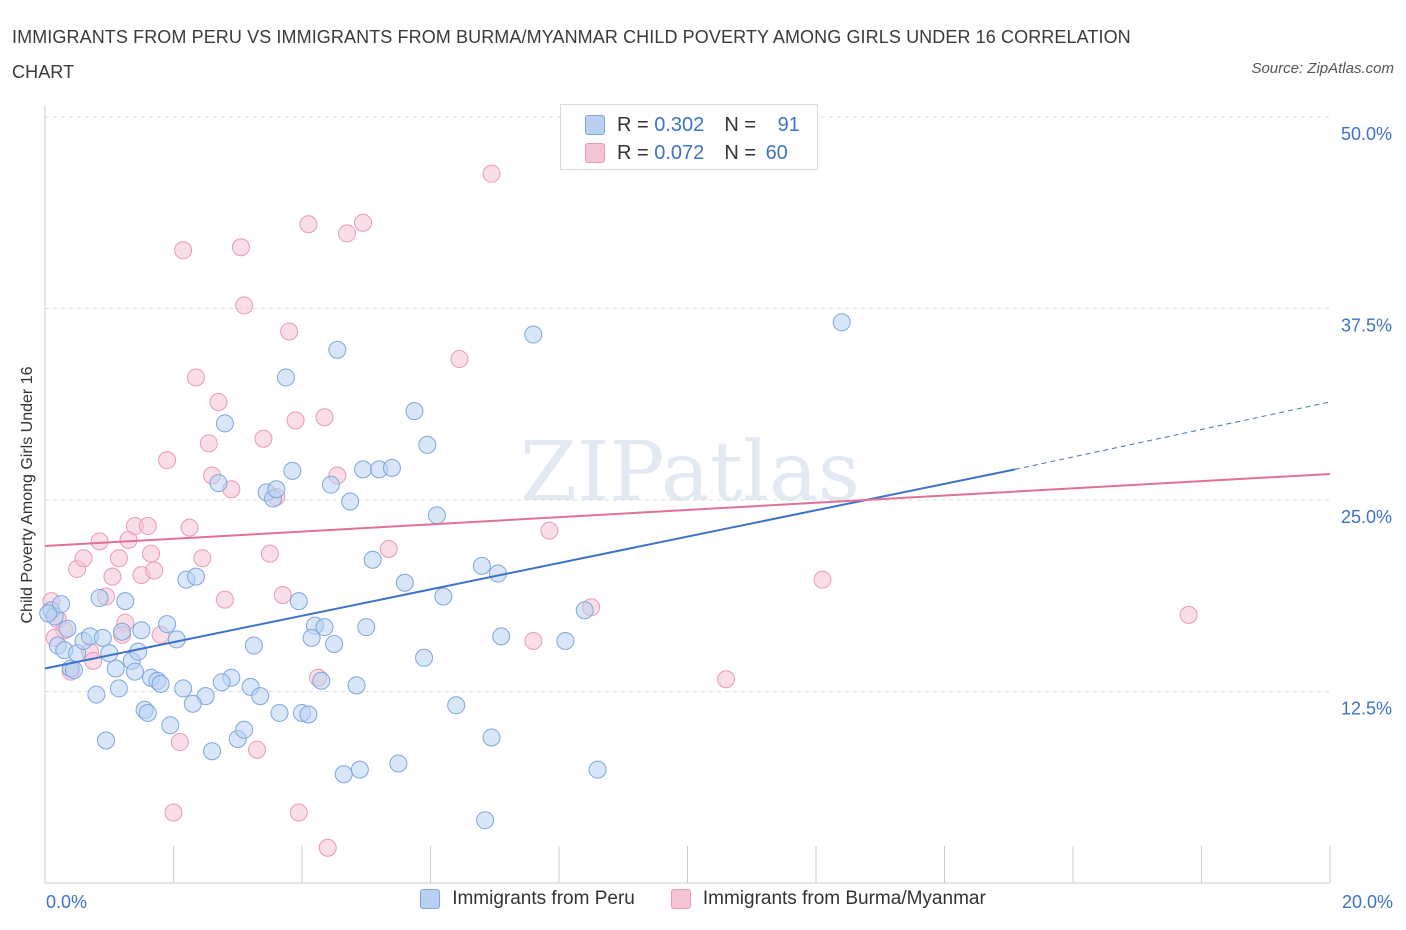 The width and height of the screenshot is (1406, 930). I want to click on y-tick-label: 50.0%, so click(1366, 134).